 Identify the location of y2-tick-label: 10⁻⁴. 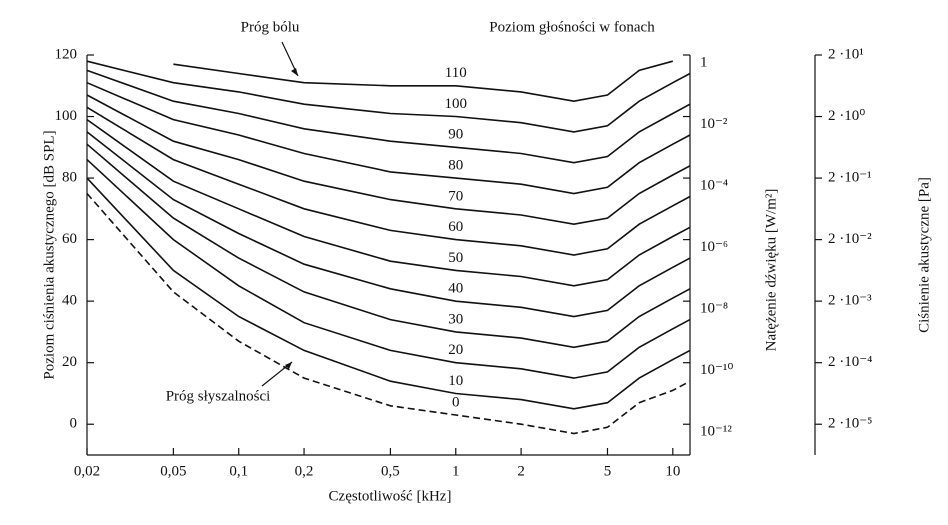
(714, 186).